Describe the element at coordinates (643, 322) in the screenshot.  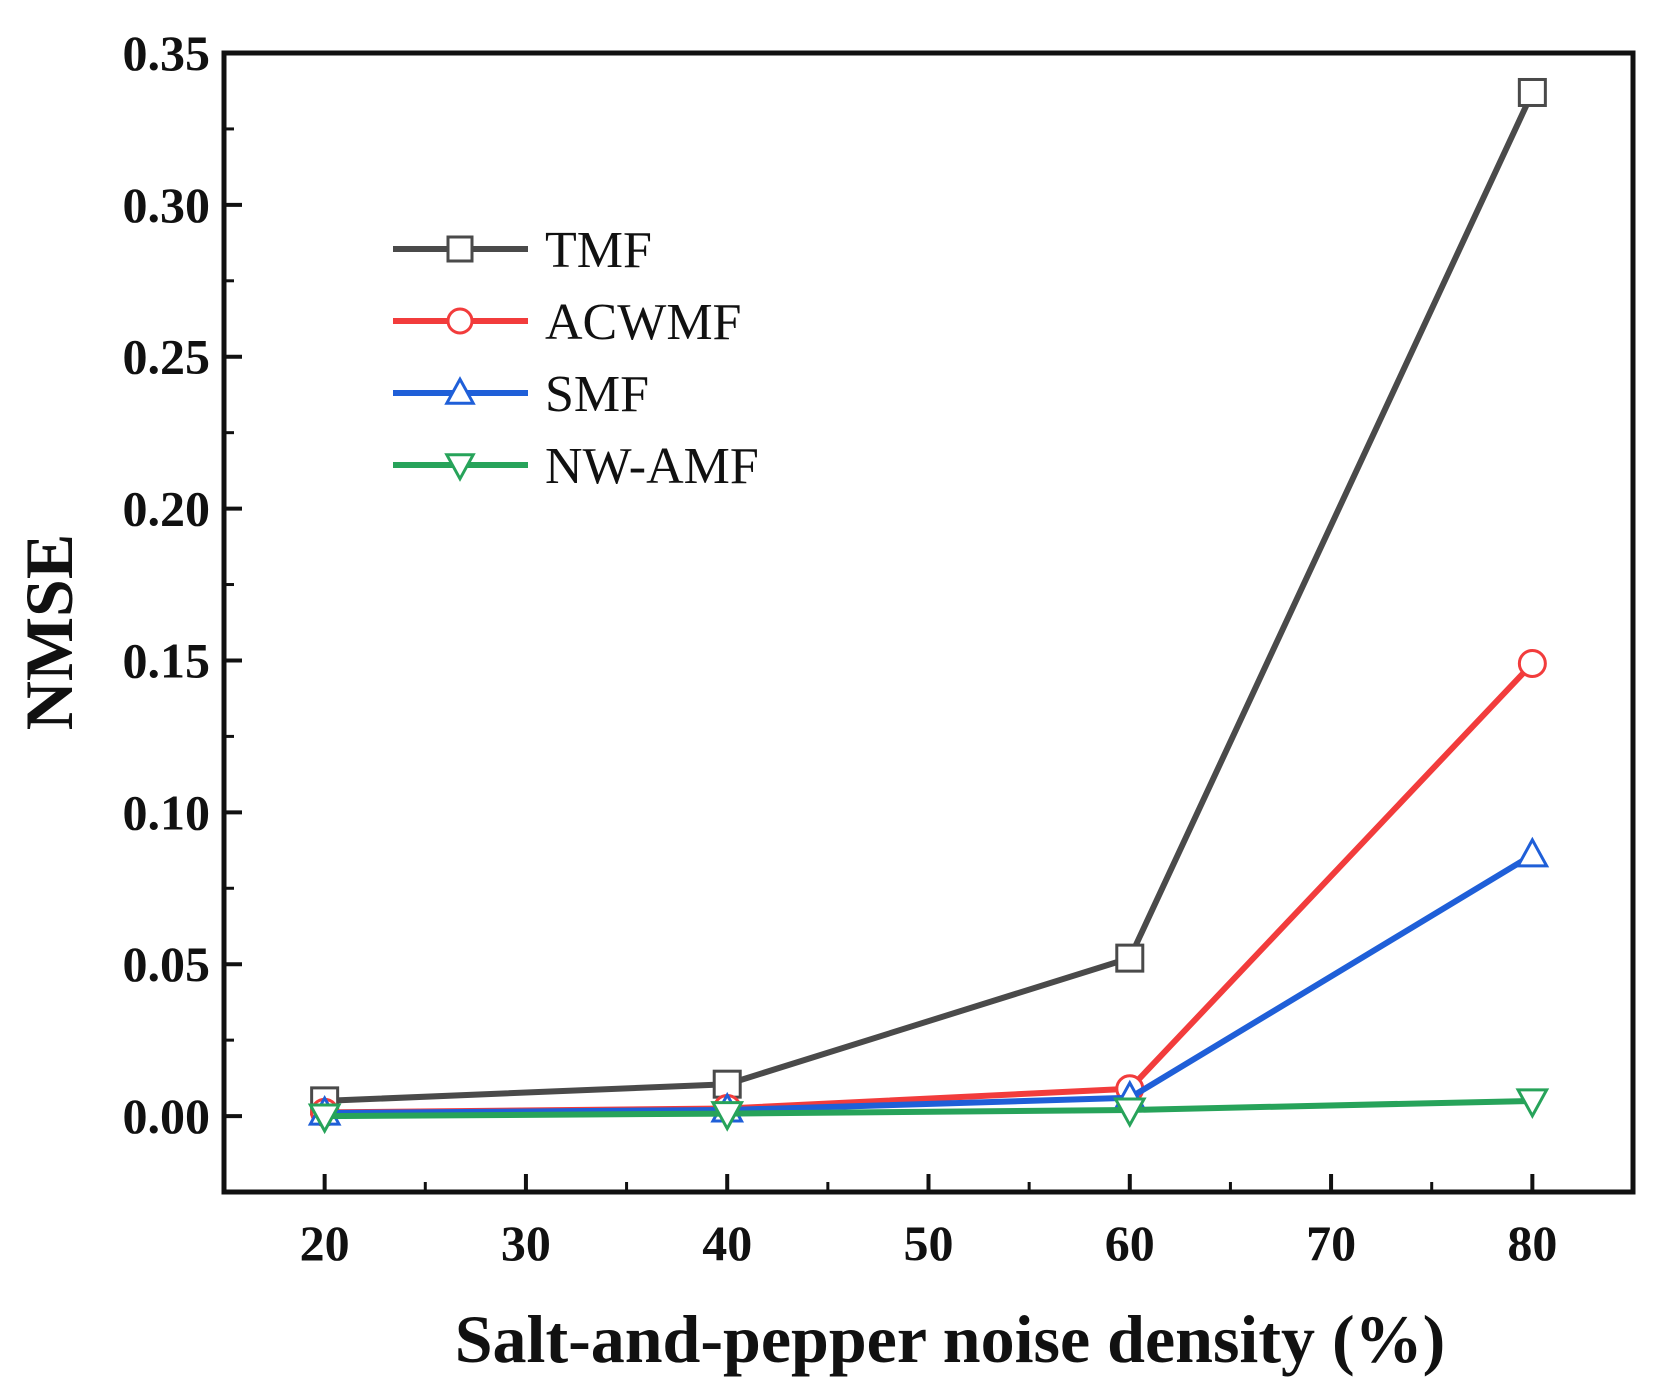
I see `legend-label-acwmf: ACWMF` at that location.